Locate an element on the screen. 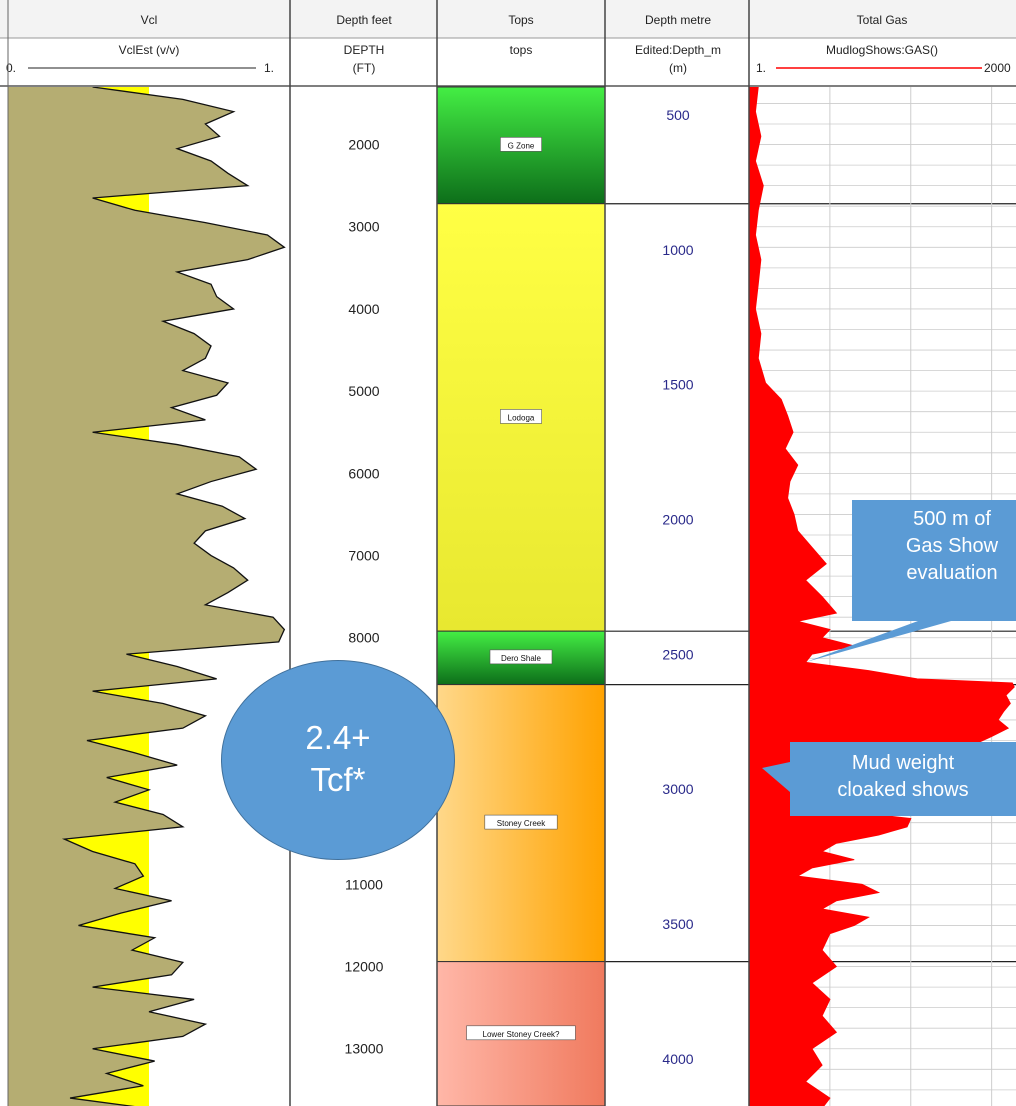 This screenshot has width=1016, height=1106. gas-show-callout-line-1: 500 m of is located at coordinates (952, 519).